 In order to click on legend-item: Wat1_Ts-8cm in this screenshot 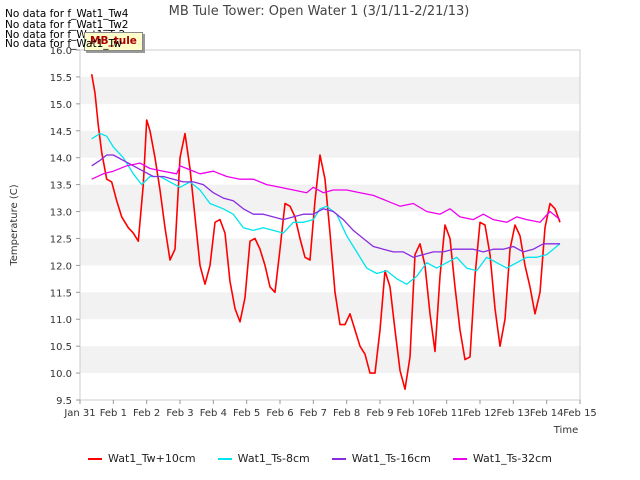, I will do `click(263, 458)`.